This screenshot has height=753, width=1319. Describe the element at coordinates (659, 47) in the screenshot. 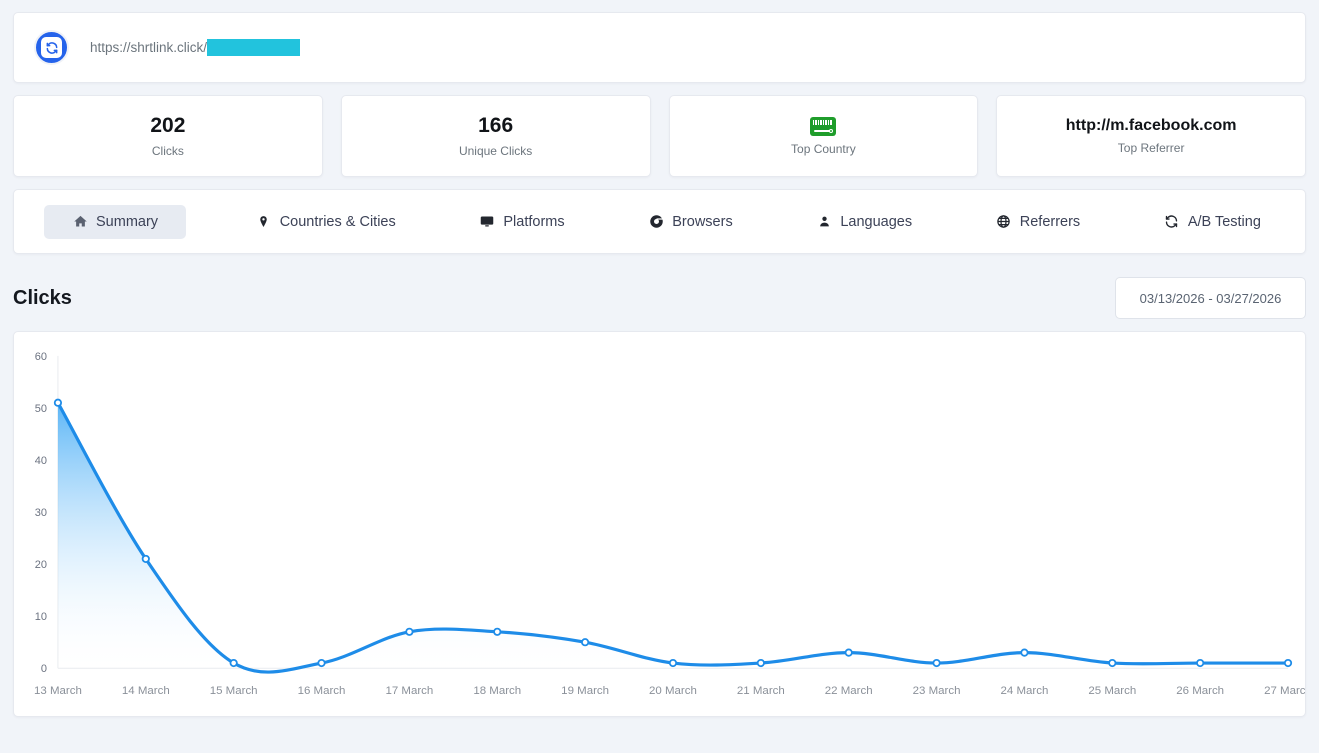

I see `short-url-card: https://shrtlink.click/` at that location.